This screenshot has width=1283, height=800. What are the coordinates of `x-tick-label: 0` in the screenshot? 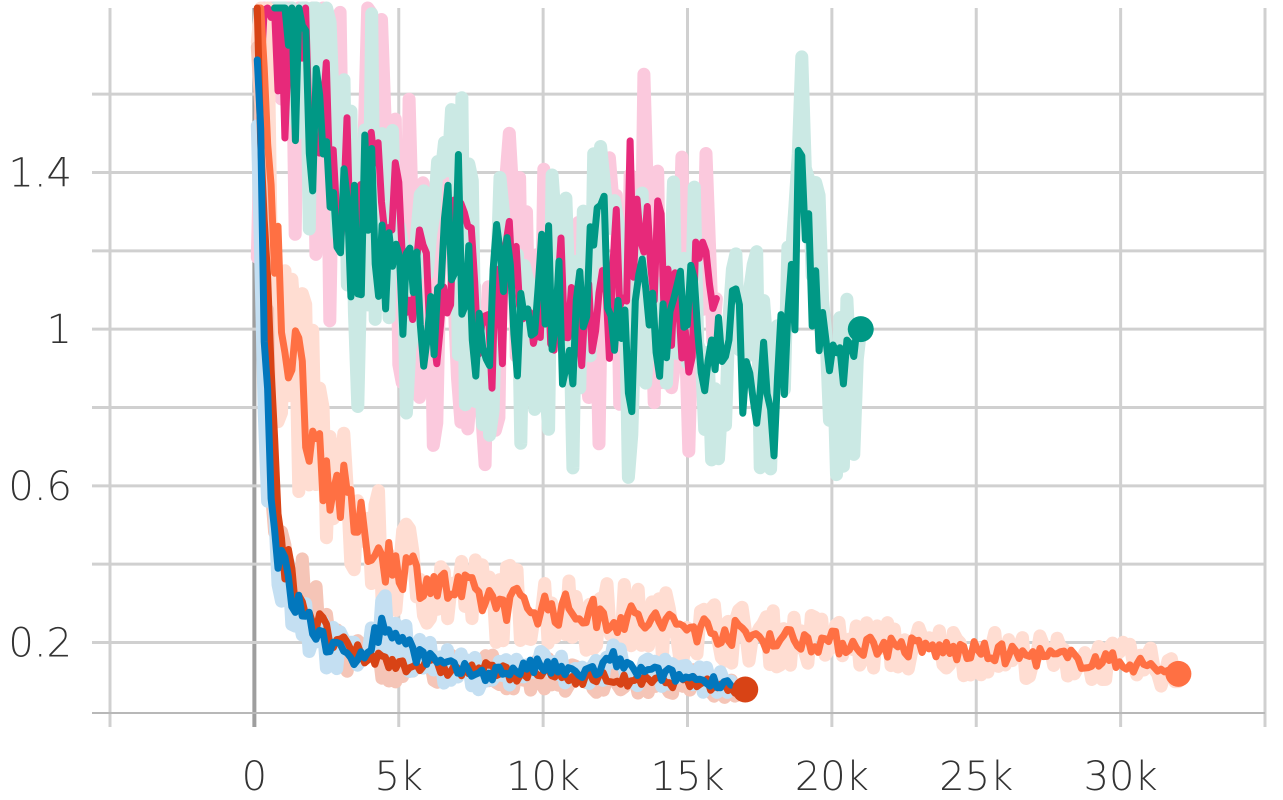 It's located at (254, 777).